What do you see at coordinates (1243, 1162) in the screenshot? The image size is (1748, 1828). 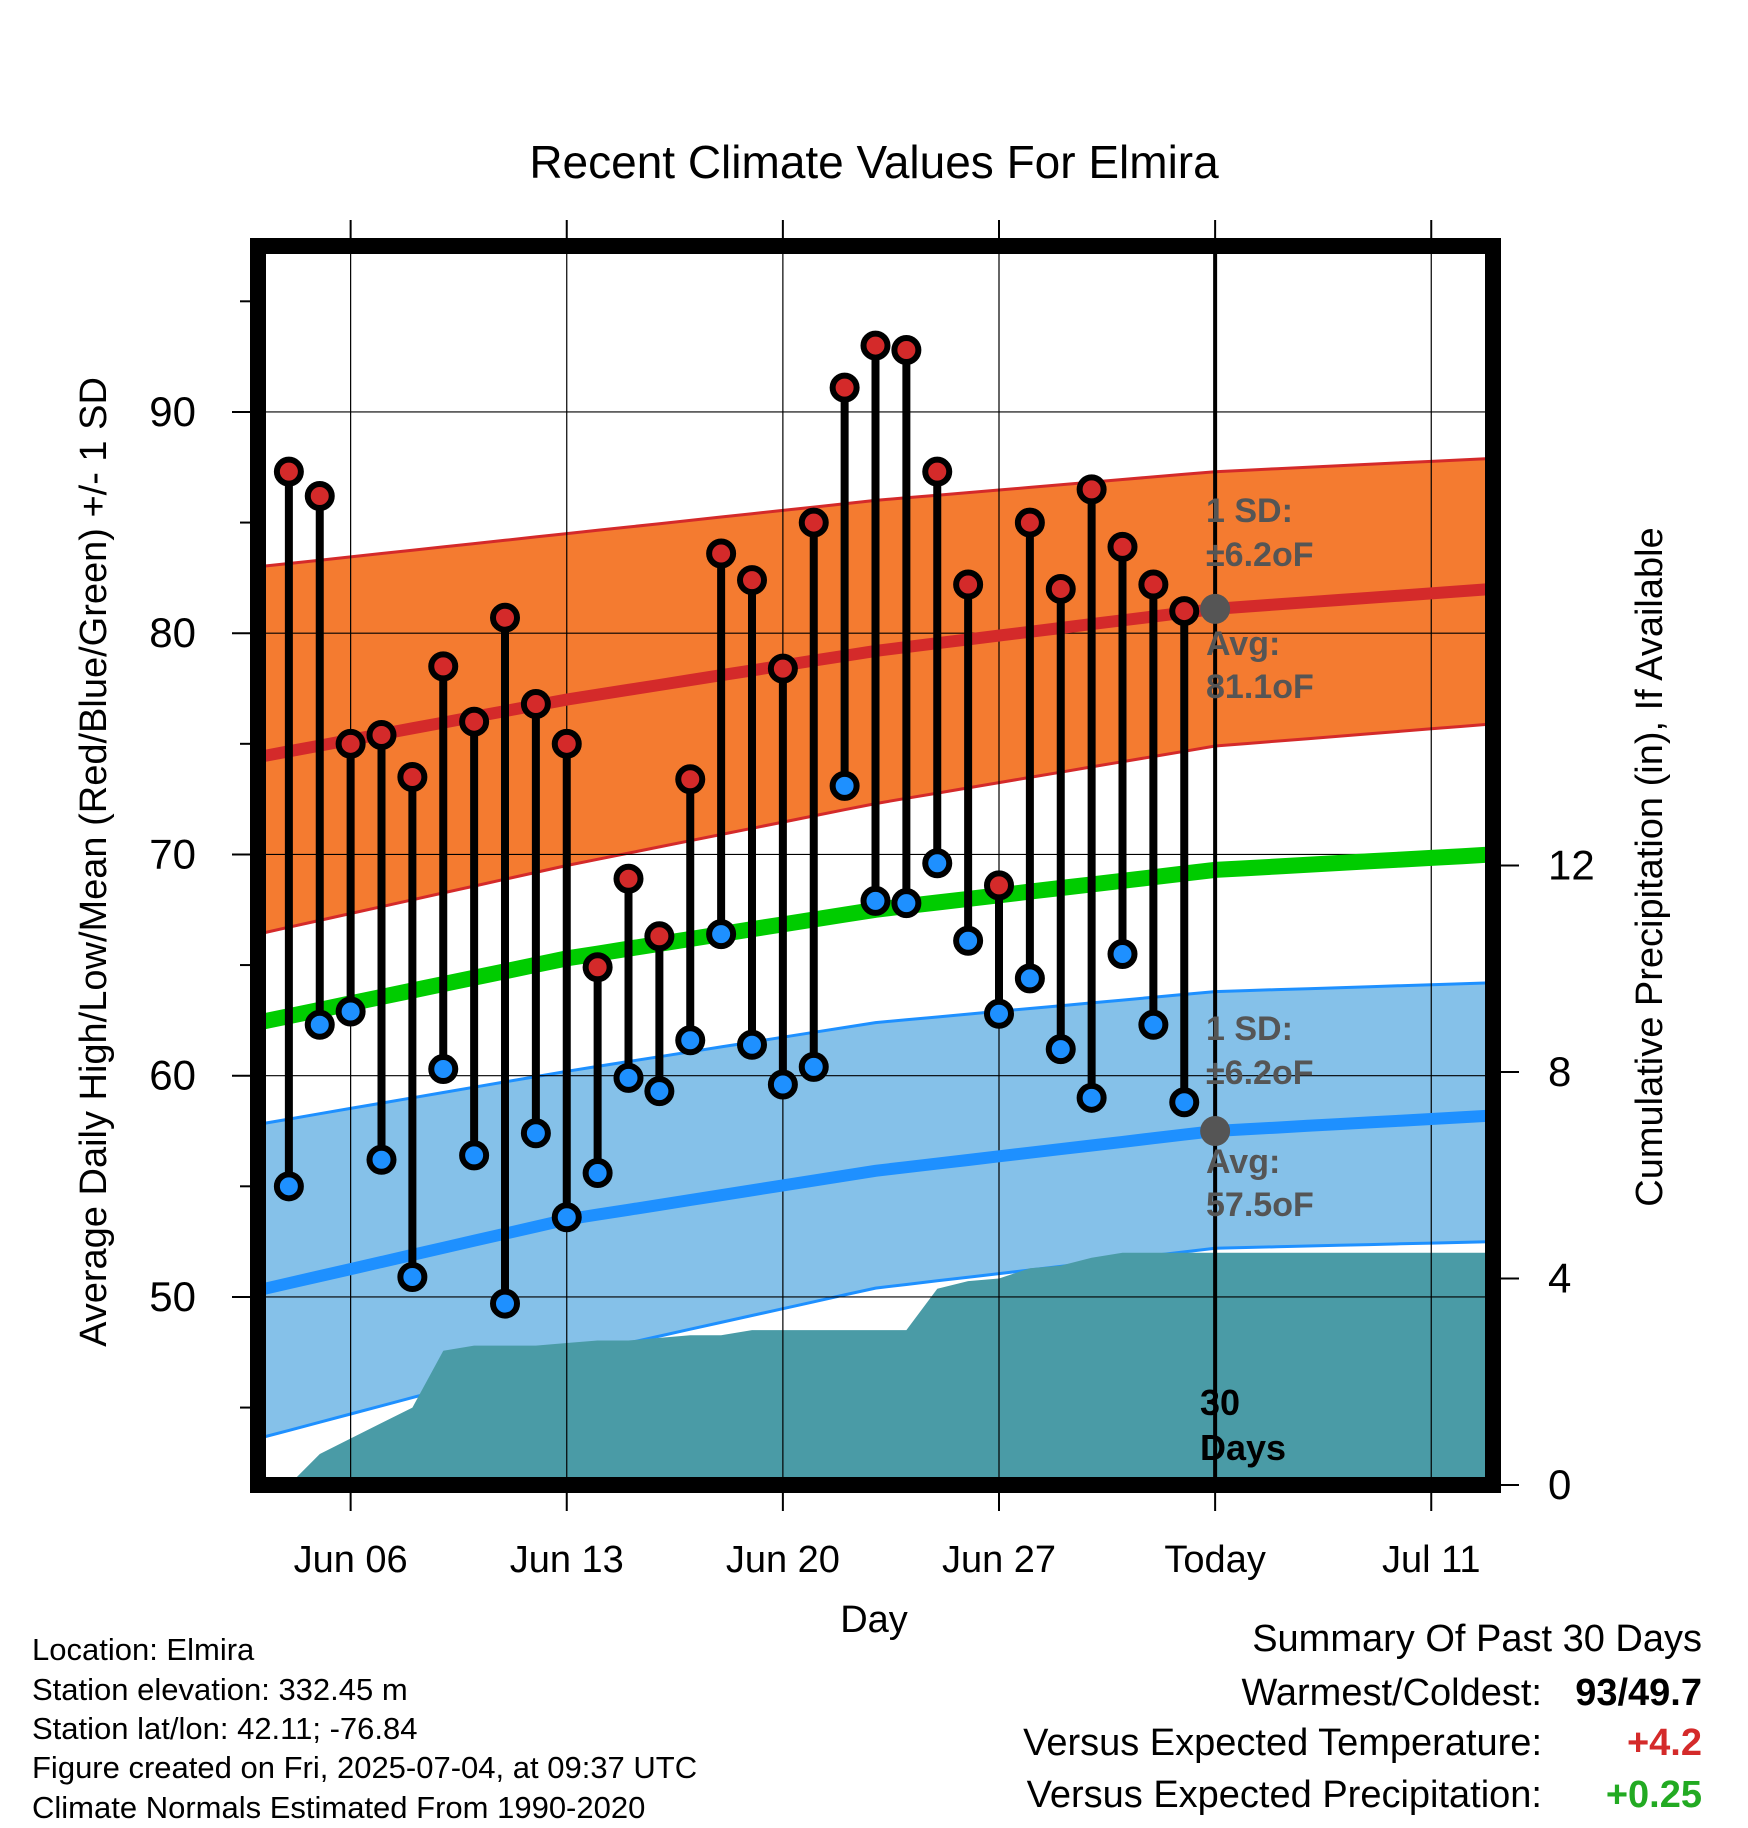 I see `low-avg-label-1: Avg:` at bounding box center [1243, 1162].